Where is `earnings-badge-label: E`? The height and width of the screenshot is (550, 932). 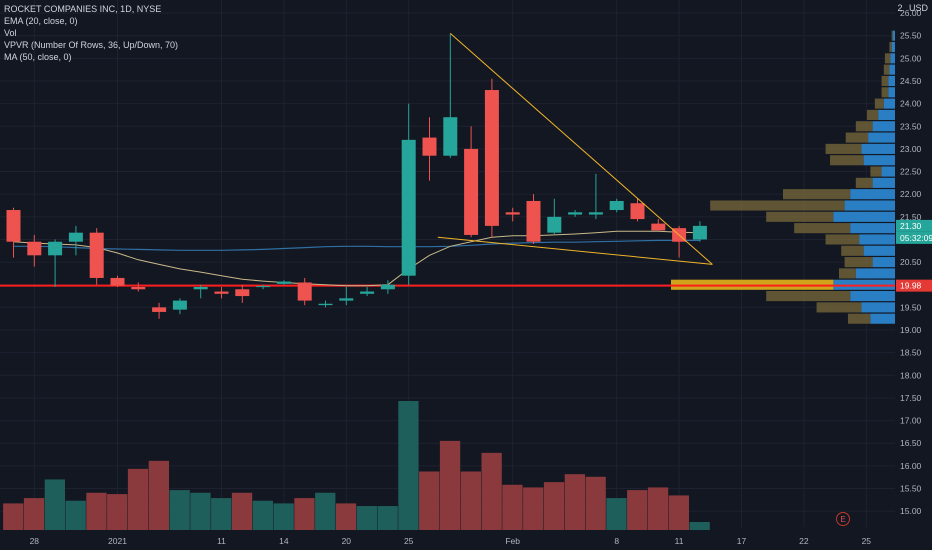 earnings-badge-label: E is located at coordinates (842, 519).